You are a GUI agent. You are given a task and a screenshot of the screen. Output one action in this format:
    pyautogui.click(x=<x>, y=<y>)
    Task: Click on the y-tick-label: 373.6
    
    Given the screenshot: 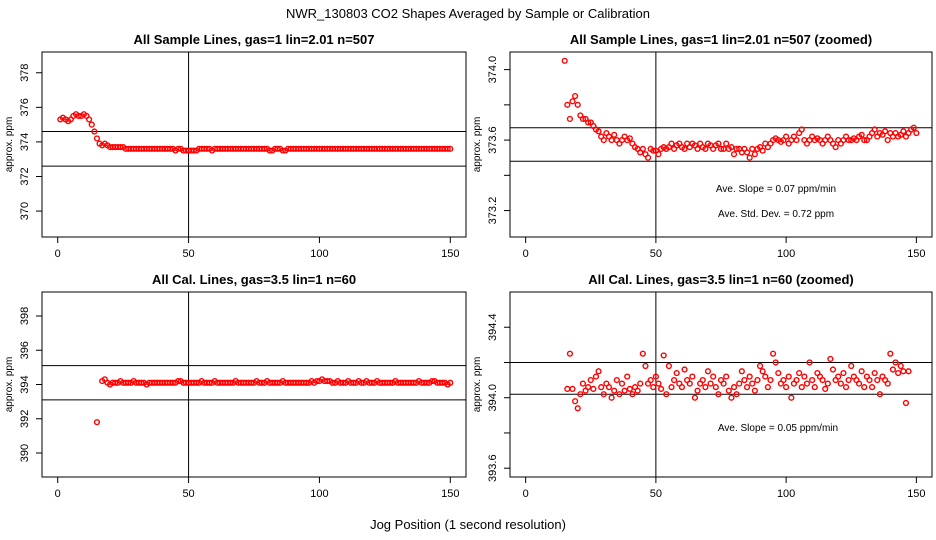 What is the action you would take?
    pyautogui.click(x=493, y=140)
    